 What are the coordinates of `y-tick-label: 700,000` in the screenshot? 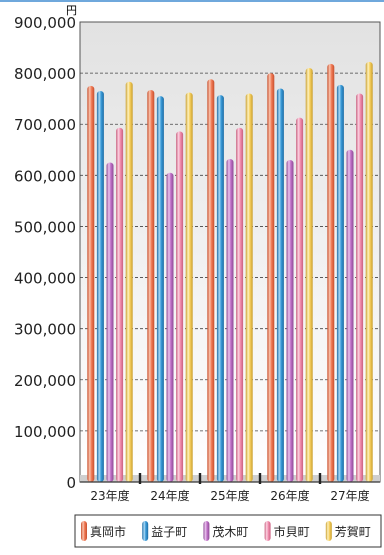 It's located at (45, 125).